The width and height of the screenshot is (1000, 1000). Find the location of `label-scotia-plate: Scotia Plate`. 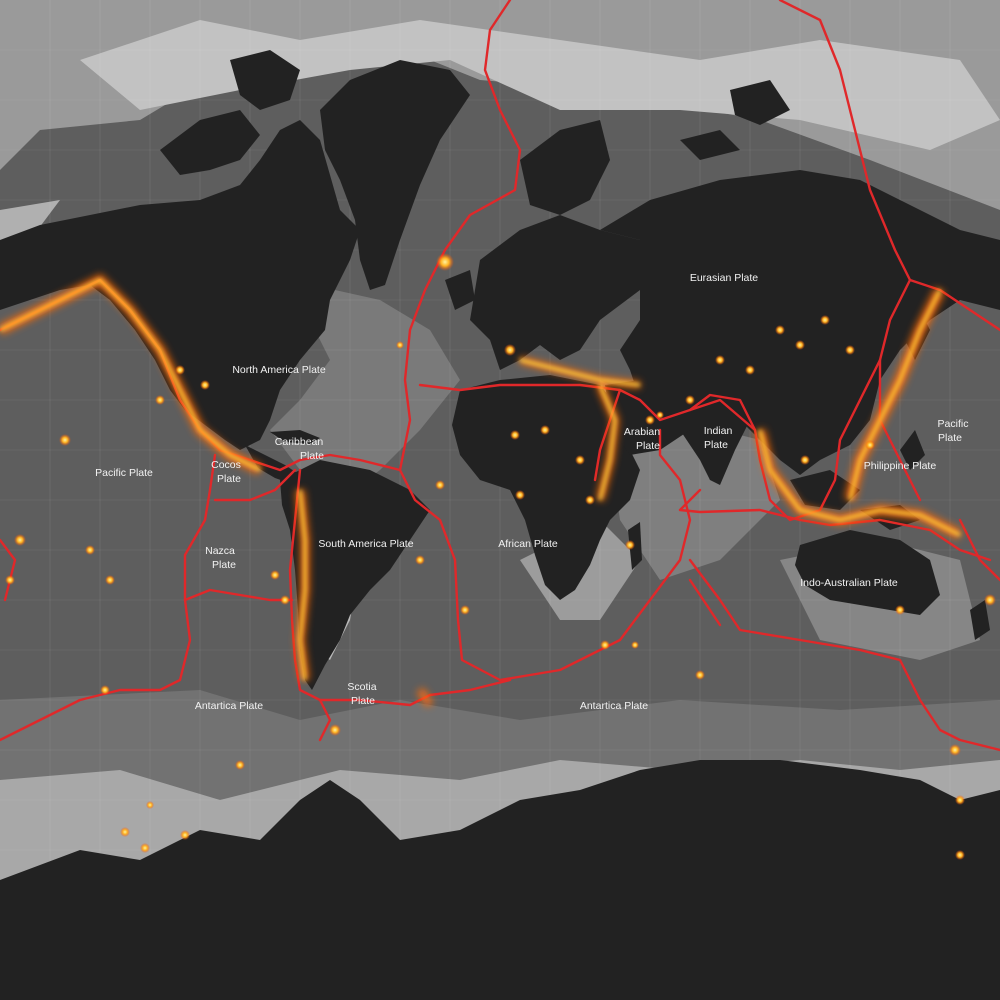

label-scotia-plate: Scotia Plate is located at coordinates (361, 694).